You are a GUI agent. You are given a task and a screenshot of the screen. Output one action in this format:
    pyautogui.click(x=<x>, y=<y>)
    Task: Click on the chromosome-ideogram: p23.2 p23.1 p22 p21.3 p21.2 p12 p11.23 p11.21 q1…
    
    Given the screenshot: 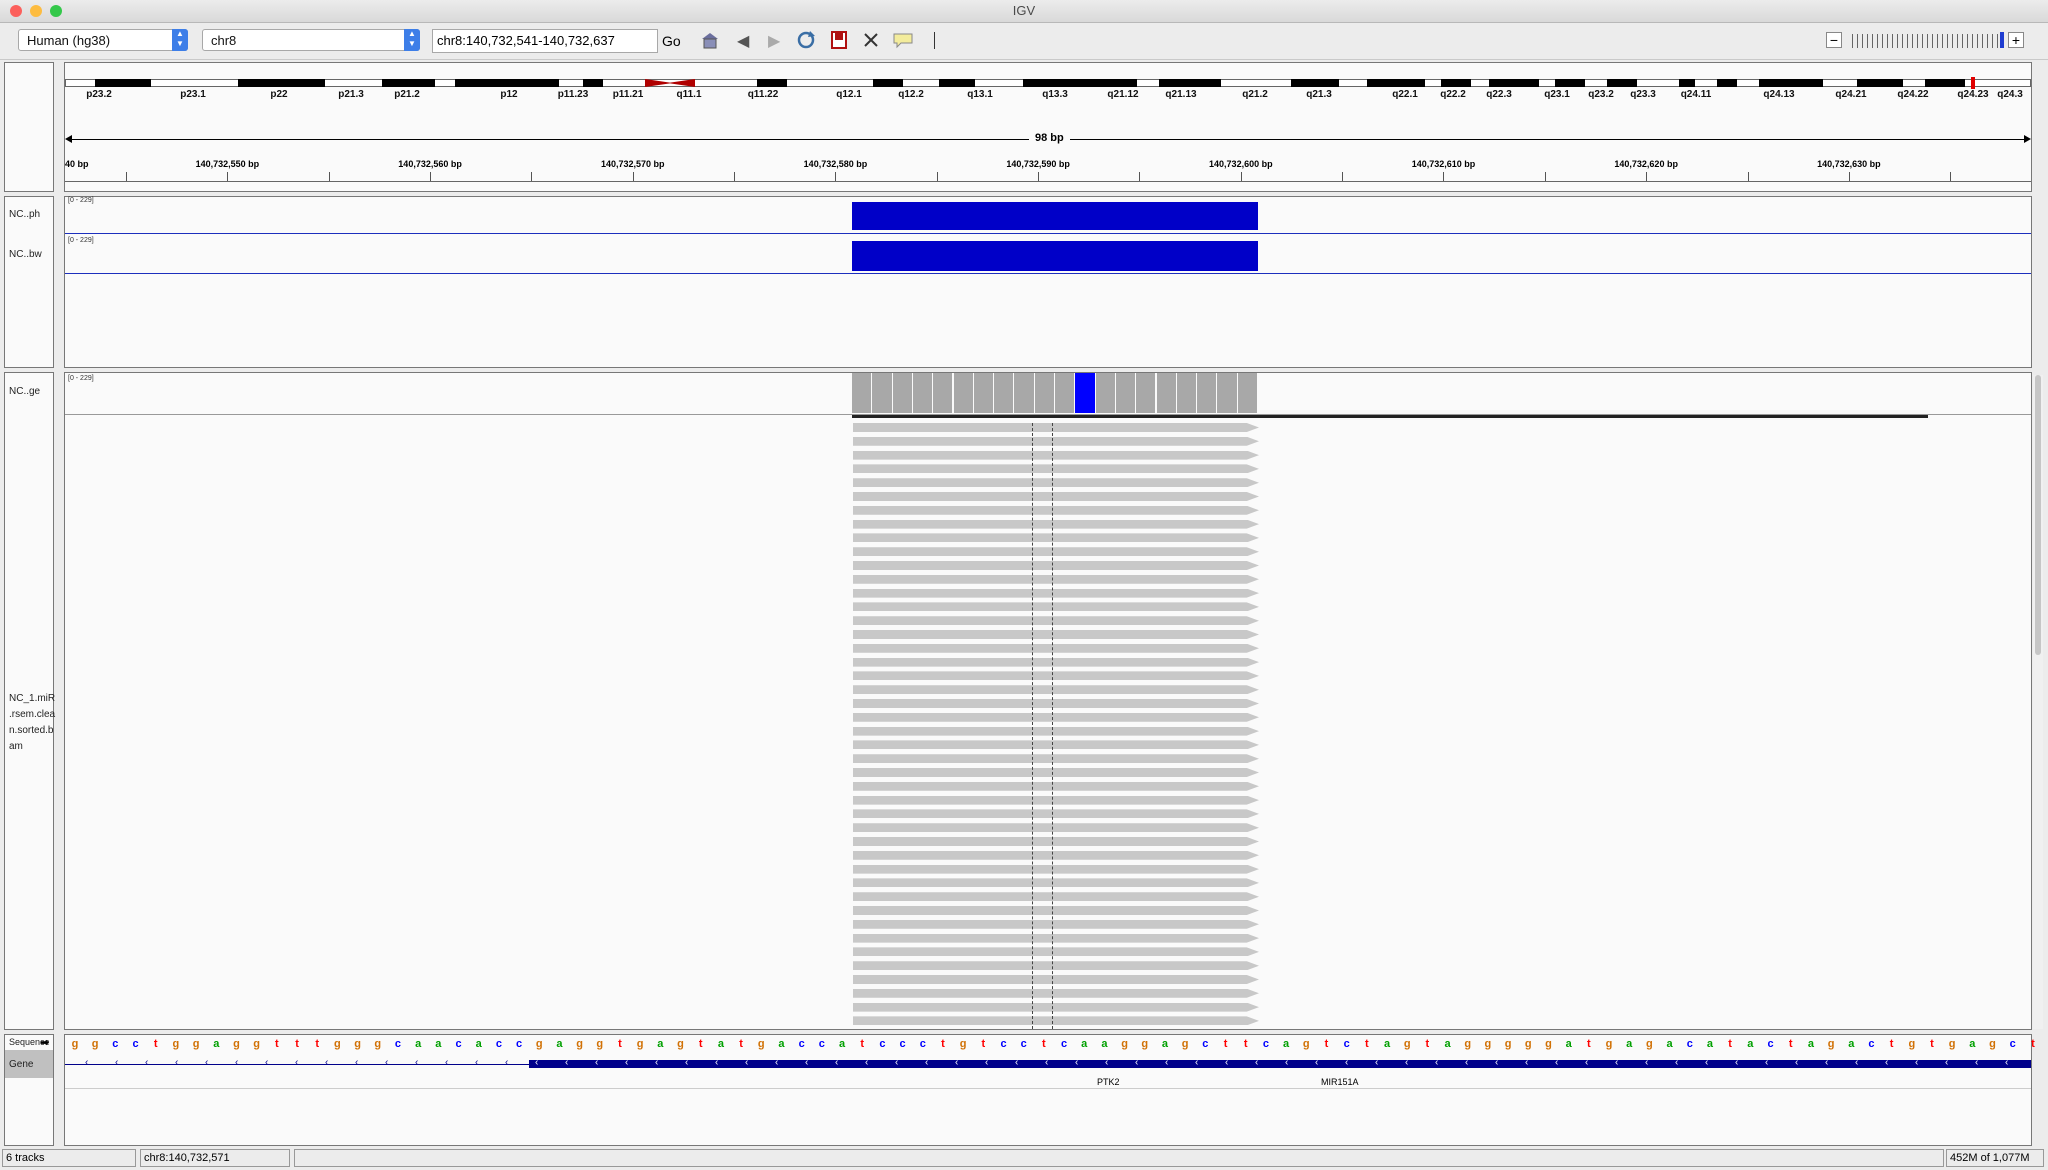 What is the action you would take?
    pyautogui.click(x=1048, y=92)
    